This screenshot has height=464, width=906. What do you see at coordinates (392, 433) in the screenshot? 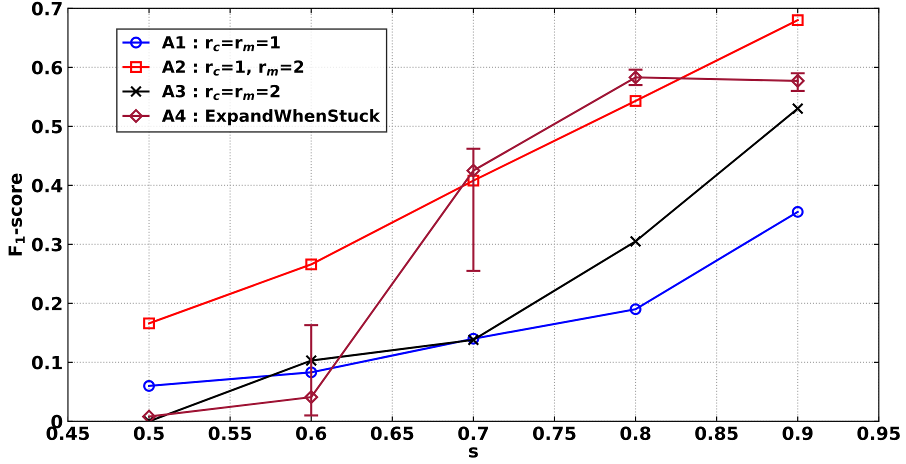
I see `x-tick-label: 0.65` at bounding box center [392, 433].